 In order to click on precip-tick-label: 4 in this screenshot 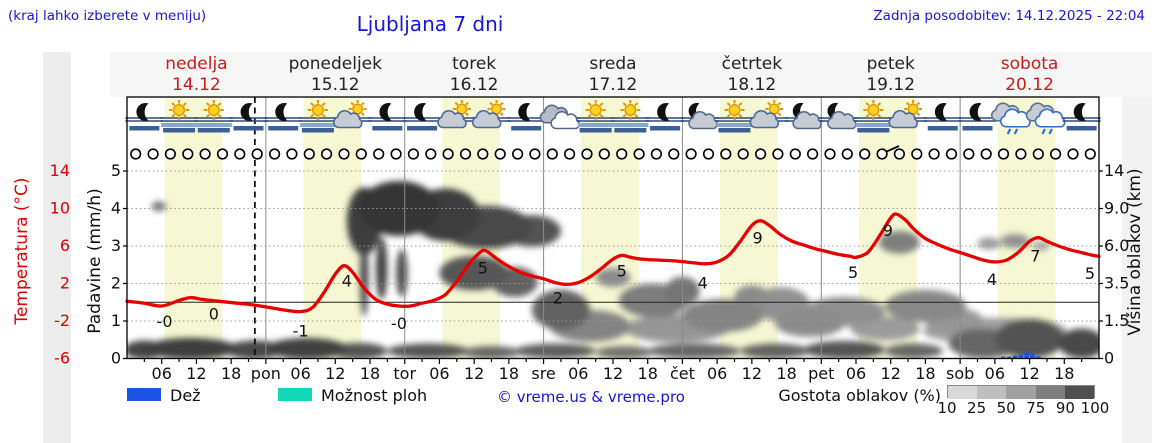, I will do `click(116, 208)`.